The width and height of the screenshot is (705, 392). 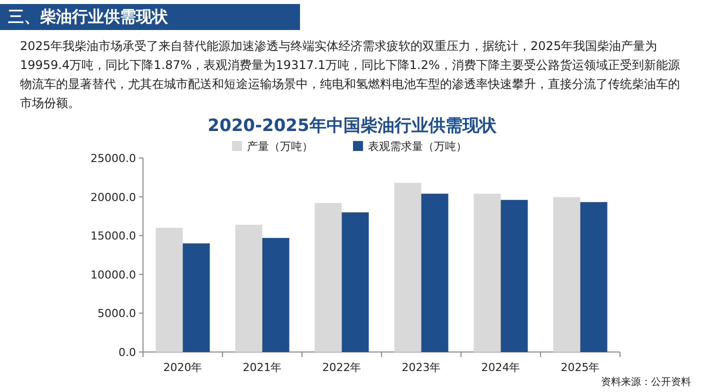 What do you see at coordinates (127, 352) in the screenshot?
I see `y-tick-label: 0.0` at bounding box center [127, 352].